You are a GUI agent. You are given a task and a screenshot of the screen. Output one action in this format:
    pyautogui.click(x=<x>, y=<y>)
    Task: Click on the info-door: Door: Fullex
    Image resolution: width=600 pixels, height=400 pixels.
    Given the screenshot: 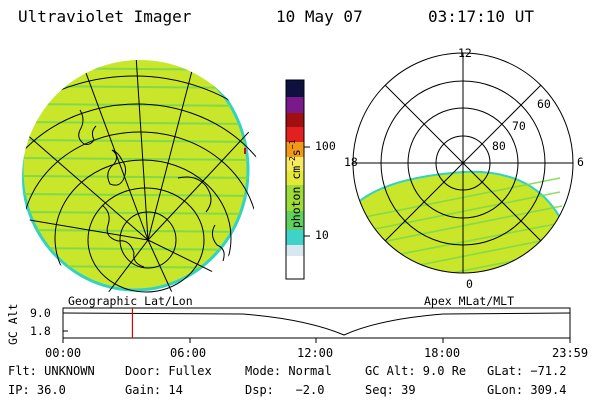 What is the action you would take?
    pyautogui.click(x=168, y=371)
    